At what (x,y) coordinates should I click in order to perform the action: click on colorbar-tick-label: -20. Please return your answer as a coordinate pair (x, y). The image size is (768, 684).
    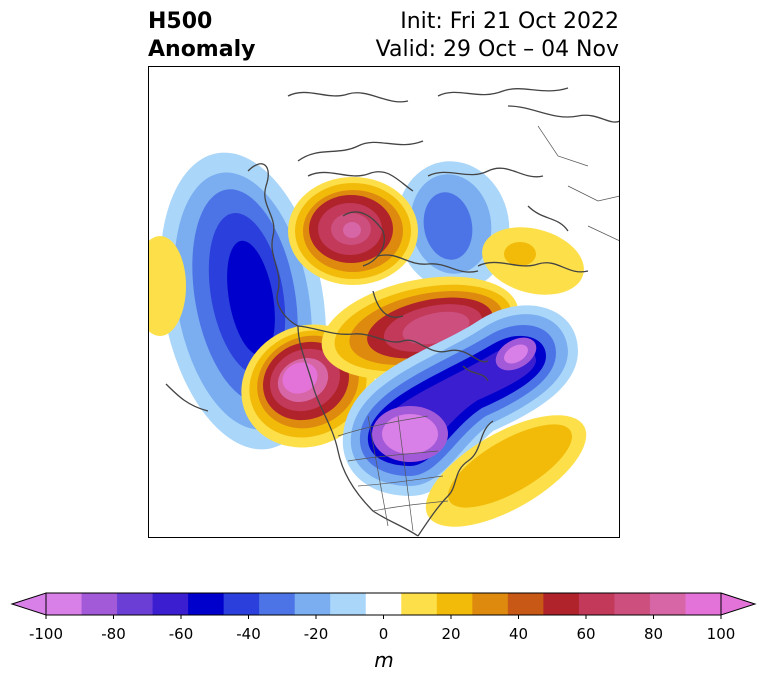
    Looking at the image, I should click on (316, 634).